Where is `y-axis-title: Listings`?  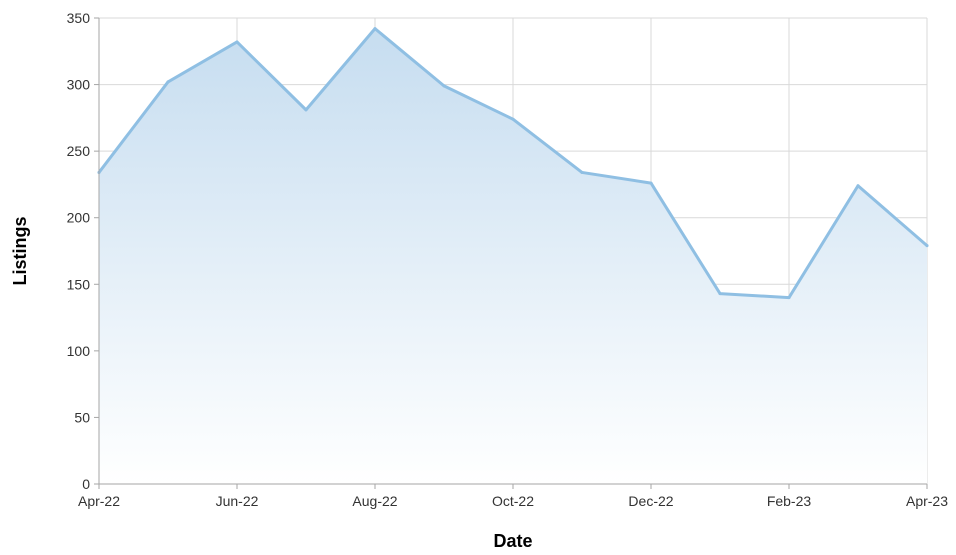
y-axis-title: Listings is located at coordinates (20, 250).